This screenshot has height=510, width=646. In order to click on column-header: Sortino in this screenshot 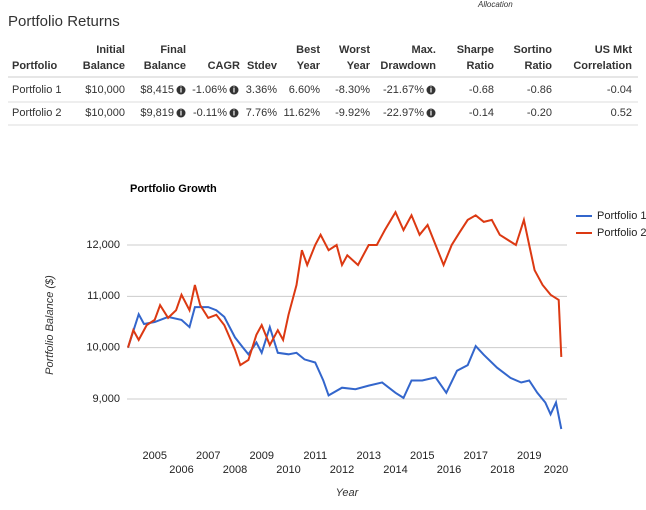, I will do `click(533, 50)`.